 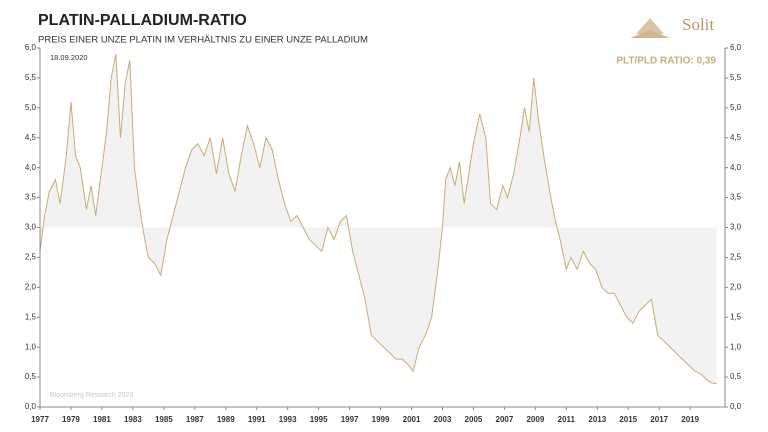 I want to click on y2-tick-label: 1,5, so click(x=736, y=316).